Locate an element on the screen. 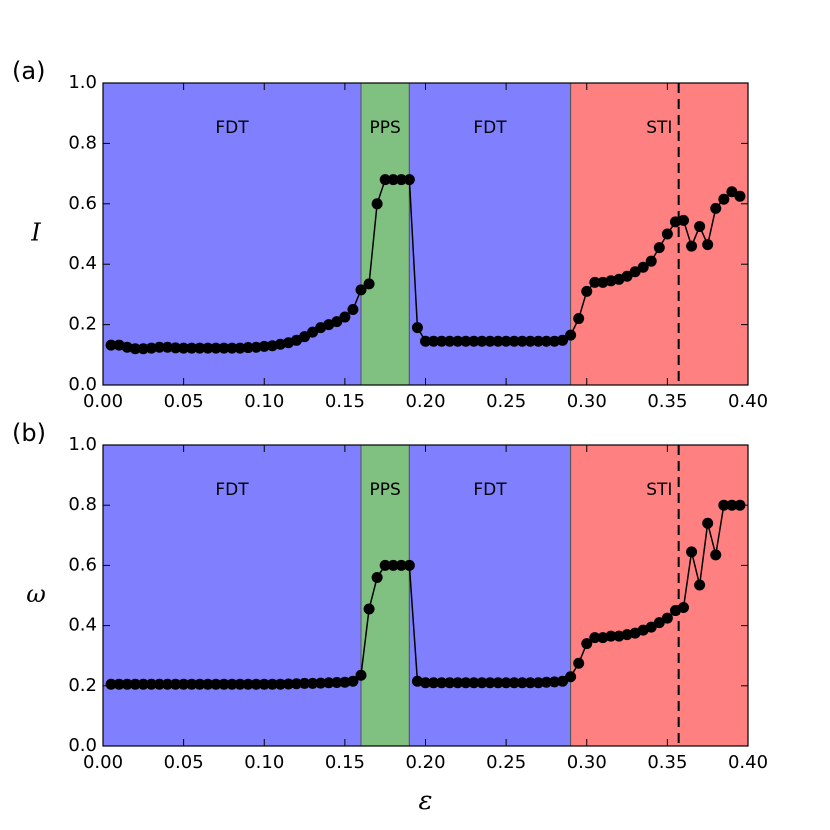  x-tick-label: 0.35 is located at coordinates (667, 762).